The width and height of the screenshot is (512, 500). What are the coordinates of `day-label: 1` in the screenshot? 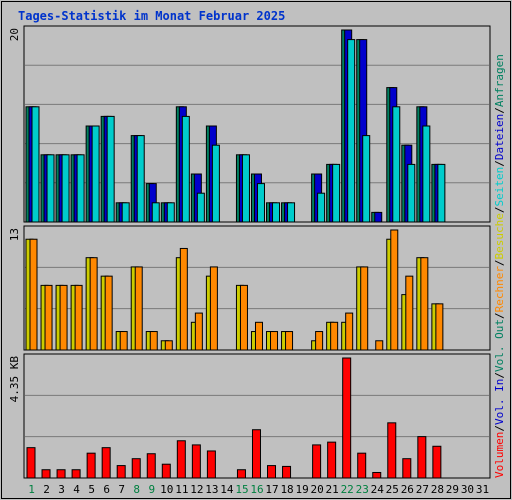 It's located at (31, 489).